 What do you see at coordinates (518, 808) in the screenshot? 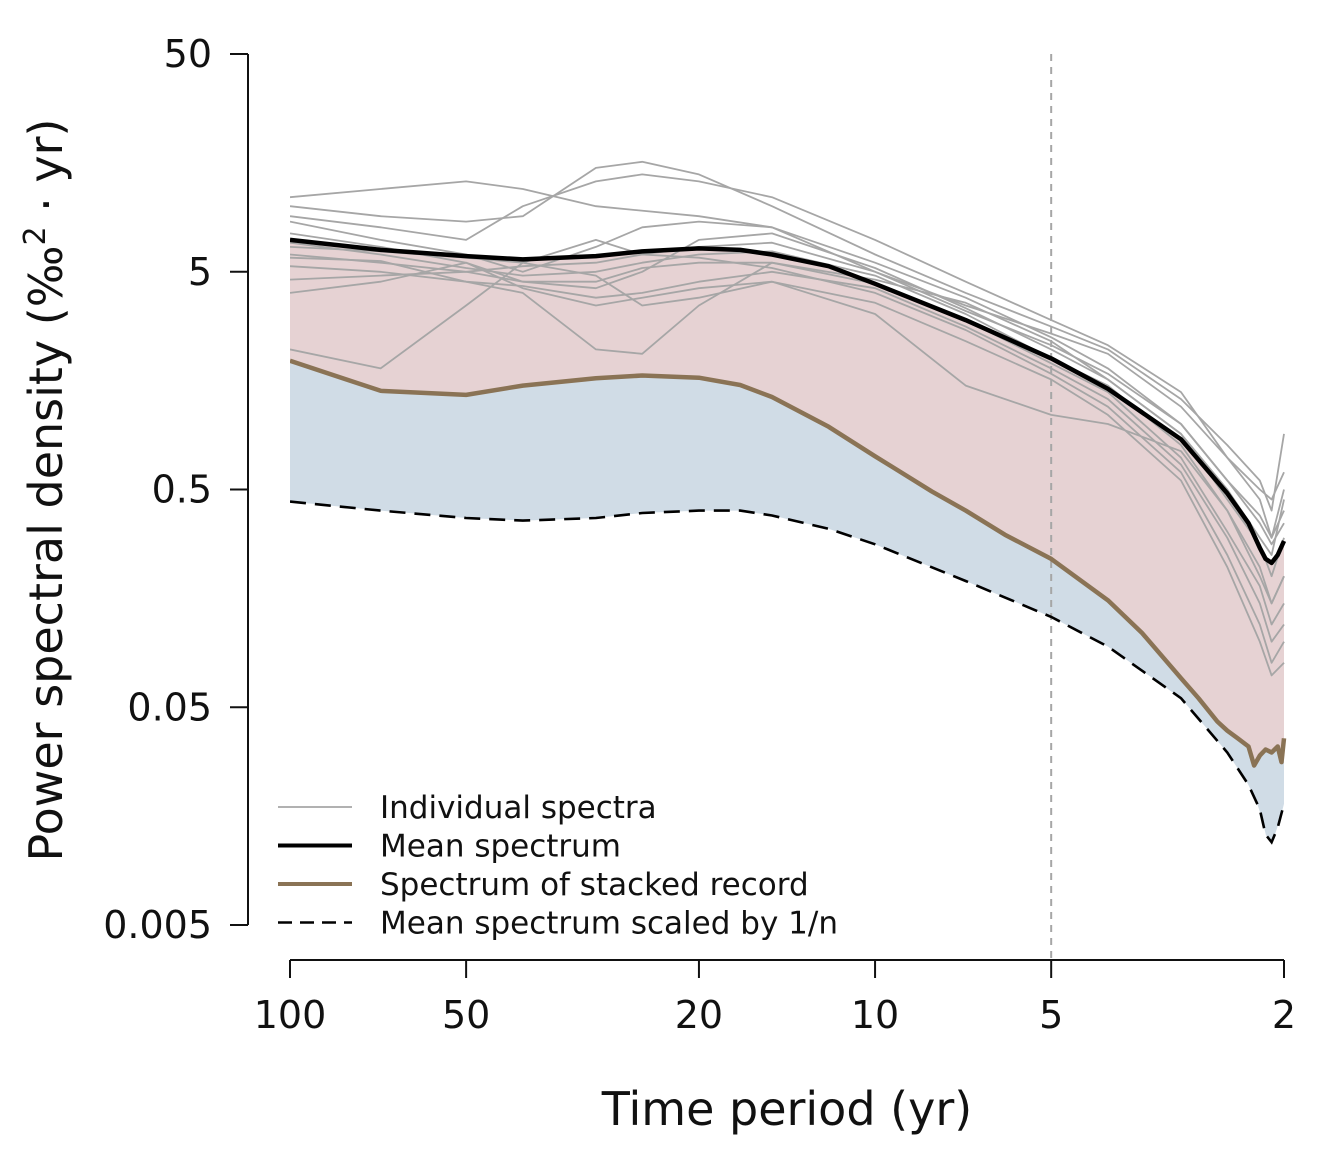
I see `legend-label-individual: Individual spectra` at bounding box center [518, 808].